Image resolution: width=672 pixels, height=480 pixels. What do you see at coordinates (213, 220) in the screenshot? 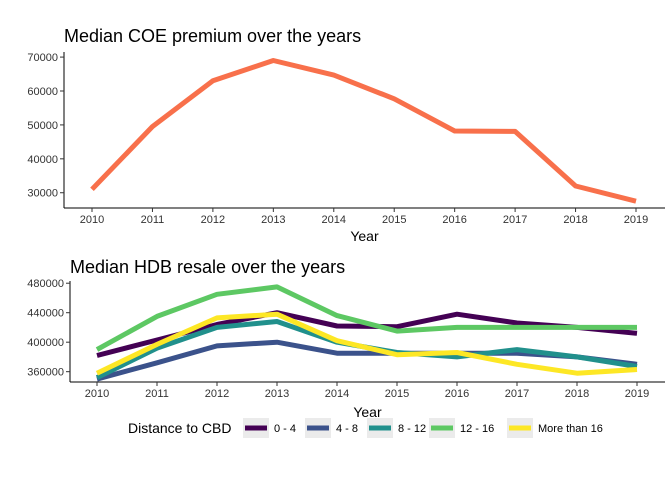
I see `coe-x-tick-label: 2012` at bounding box center [213, 220].